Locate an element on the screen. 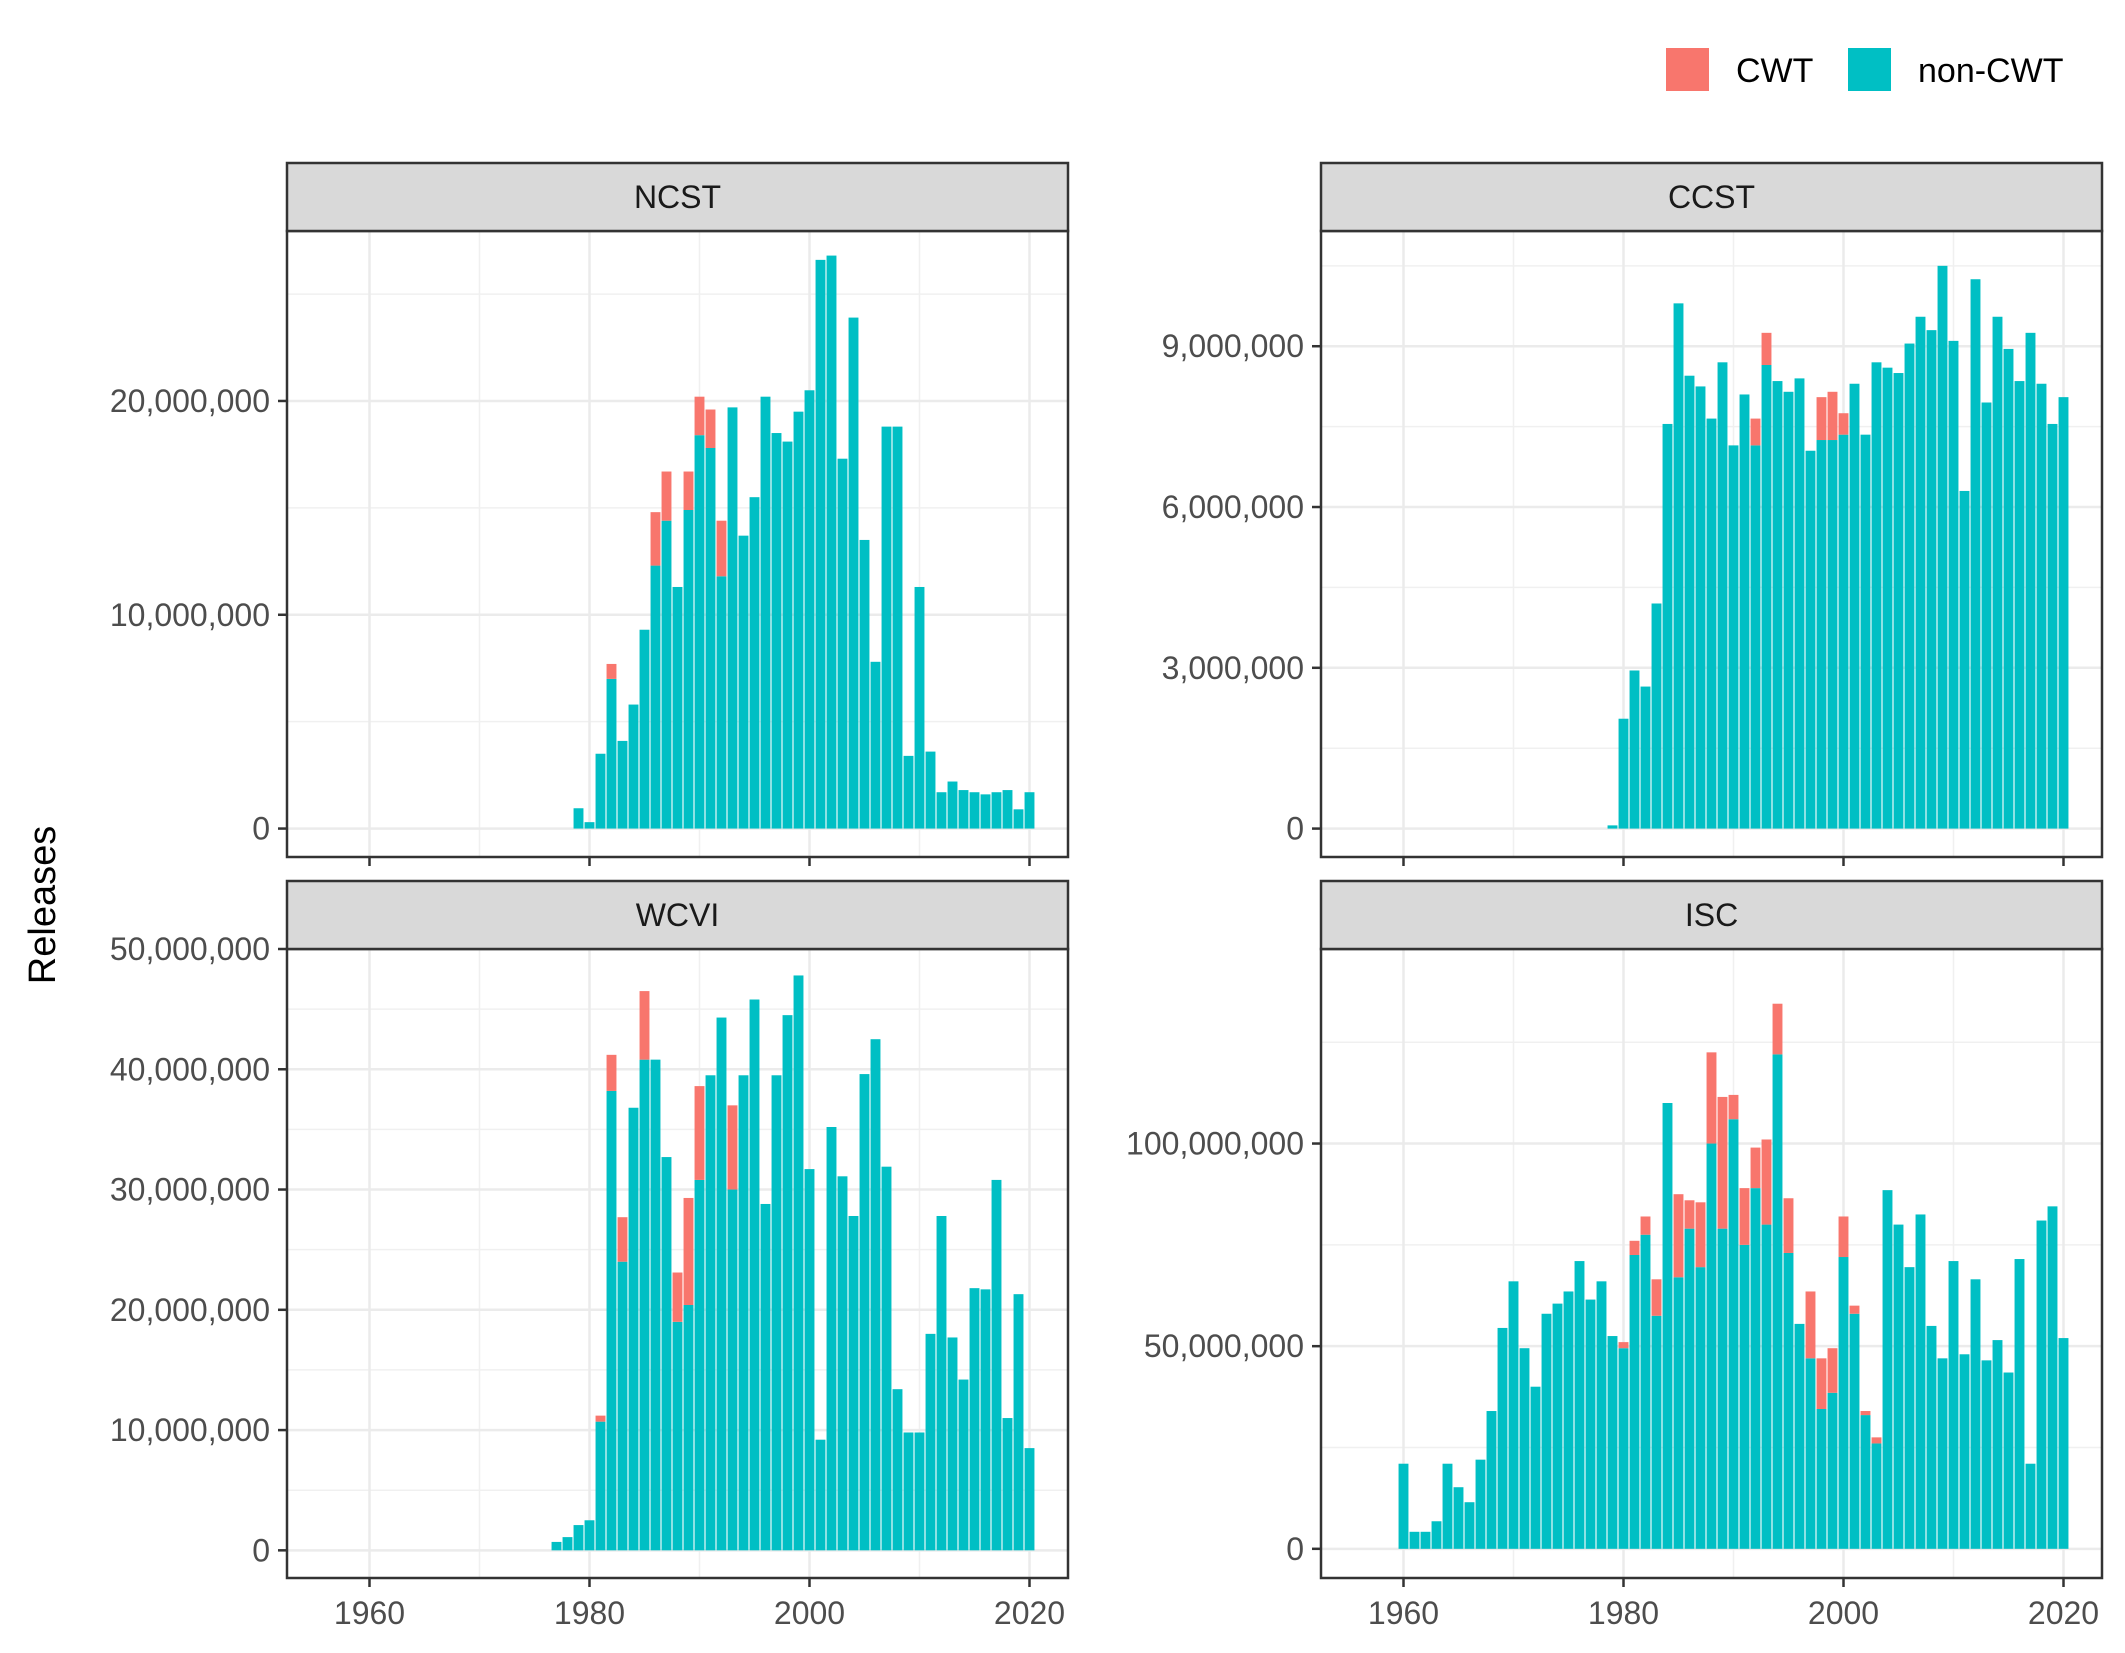 The width and height of the screenshot is (2125, 1653). bar-noncwt-1967 is located at coordinates (1480, 1504).